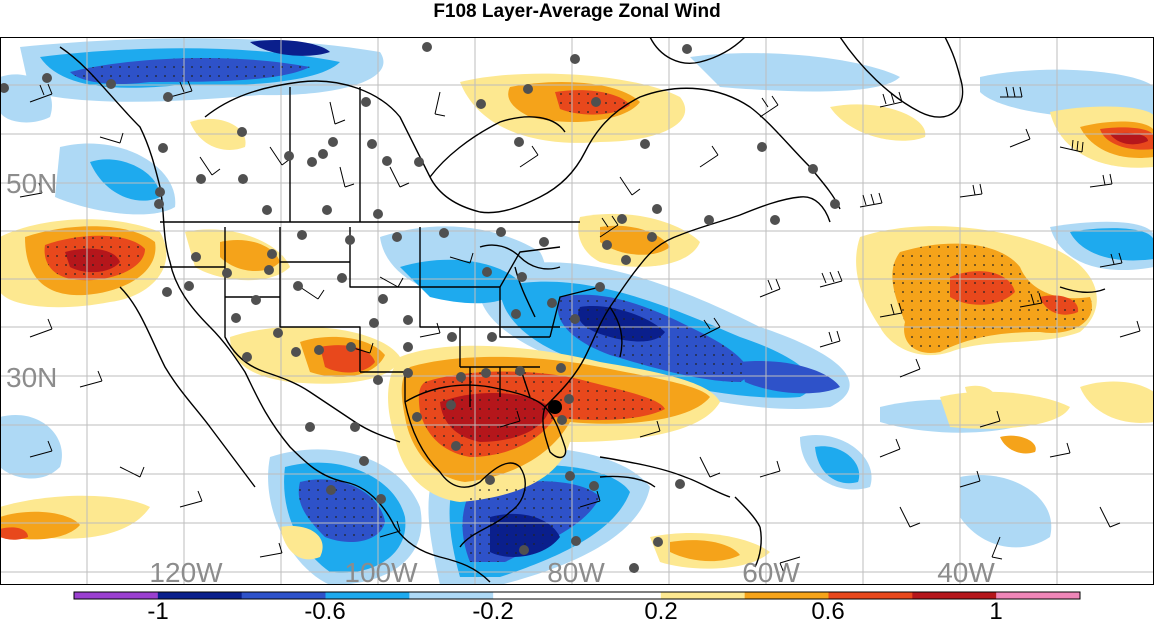 The image size is (1154, 622). Describe the element at coordinates (555, 407) in the screenshot. I see `highlight-station` at that location.